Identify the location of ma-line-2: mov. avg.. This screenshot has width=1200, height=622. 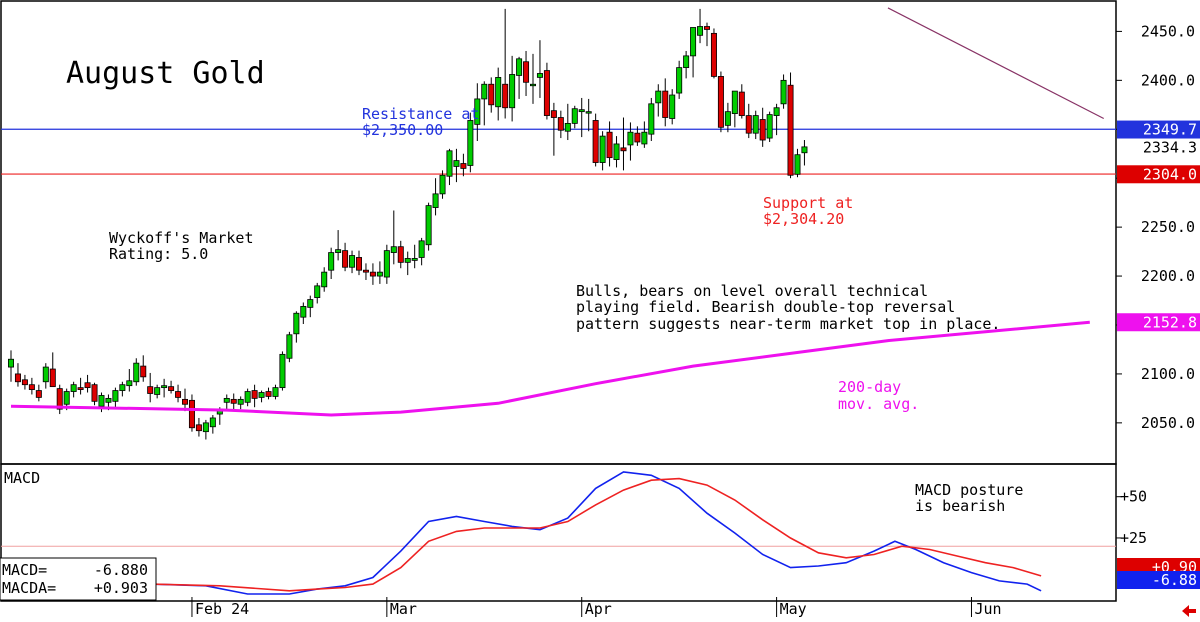
(878, 404).